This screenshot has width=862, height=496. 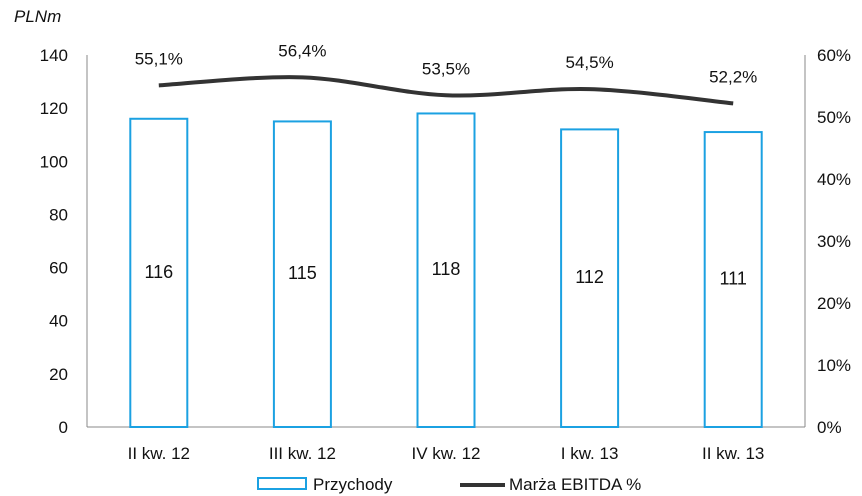 I want to click on margin-labels: 55,1% 56,4% 53,5% 54,5% 52,2%, so click(x=446, y=63).